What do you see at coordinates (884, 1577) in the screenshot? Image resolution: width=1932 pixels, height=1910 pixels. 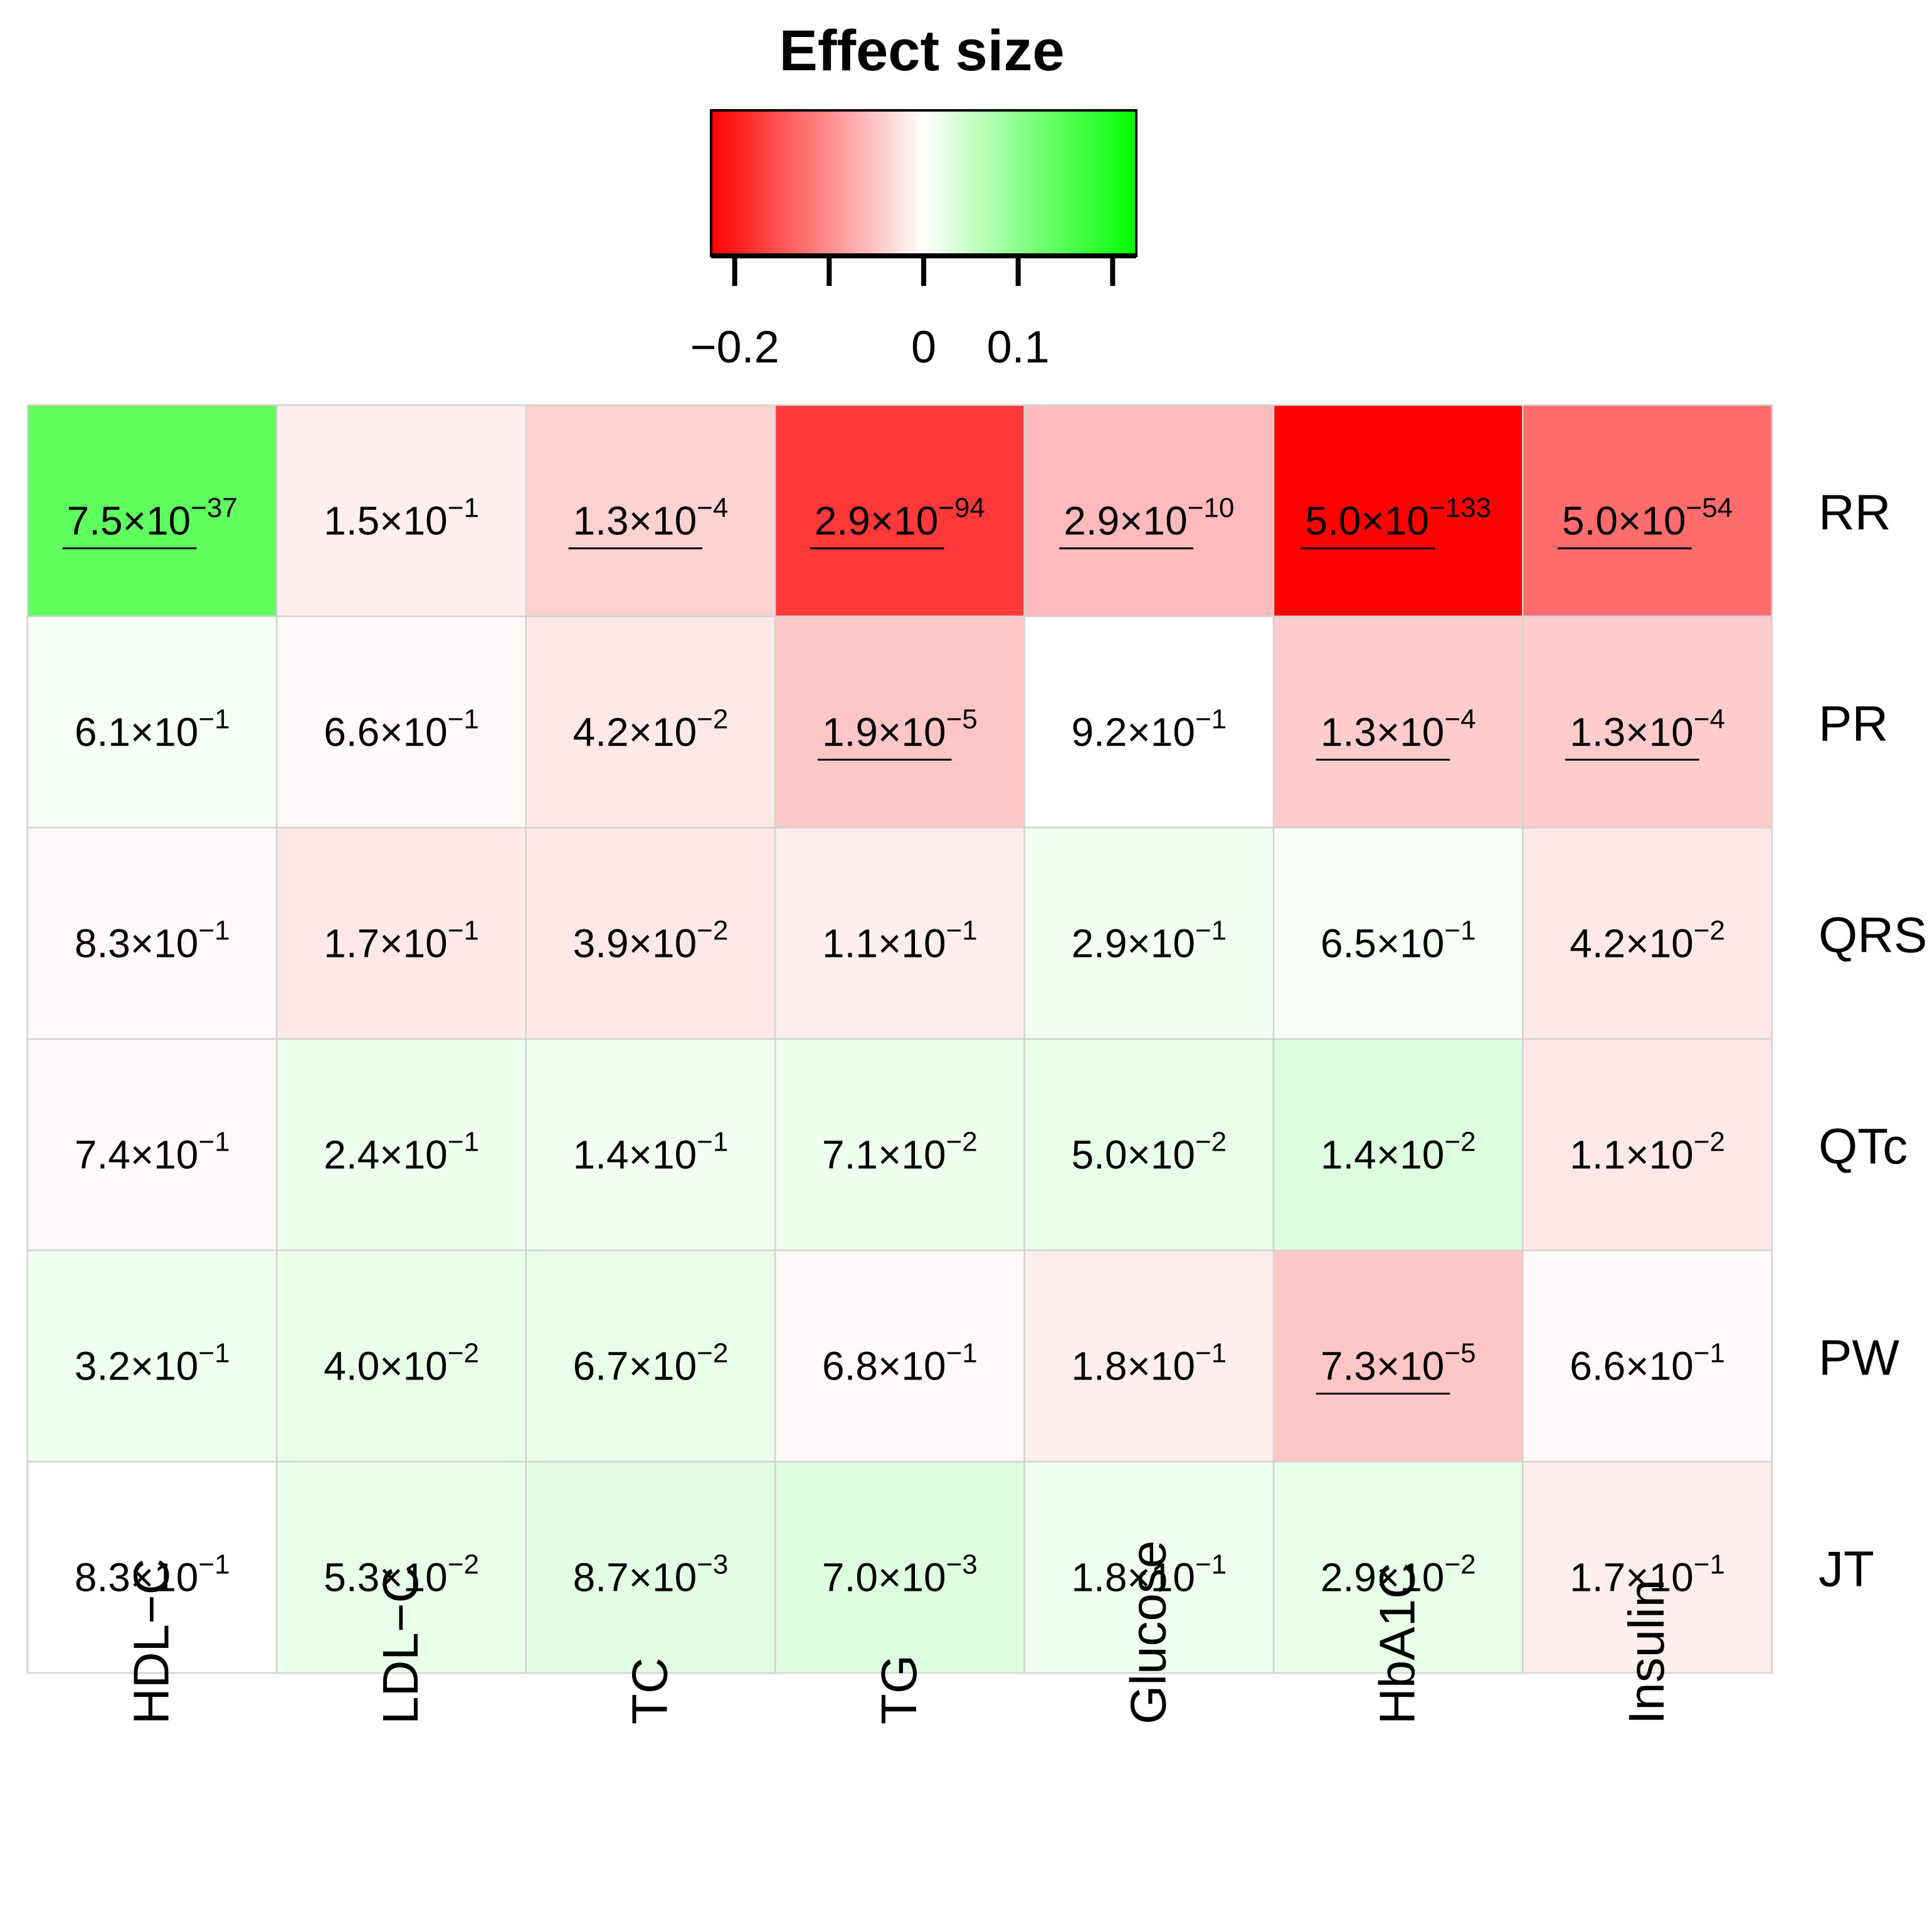 I see `p-value-base: 7.0×10` at bounding box center [884, 1577].